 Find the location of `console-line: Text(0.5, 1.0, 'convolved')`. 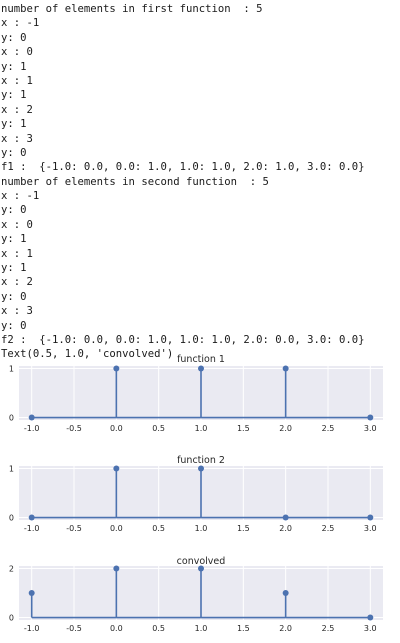

console-line: Text(0.5, 1.0, 'convolved') is located at coordinates (87, 354).